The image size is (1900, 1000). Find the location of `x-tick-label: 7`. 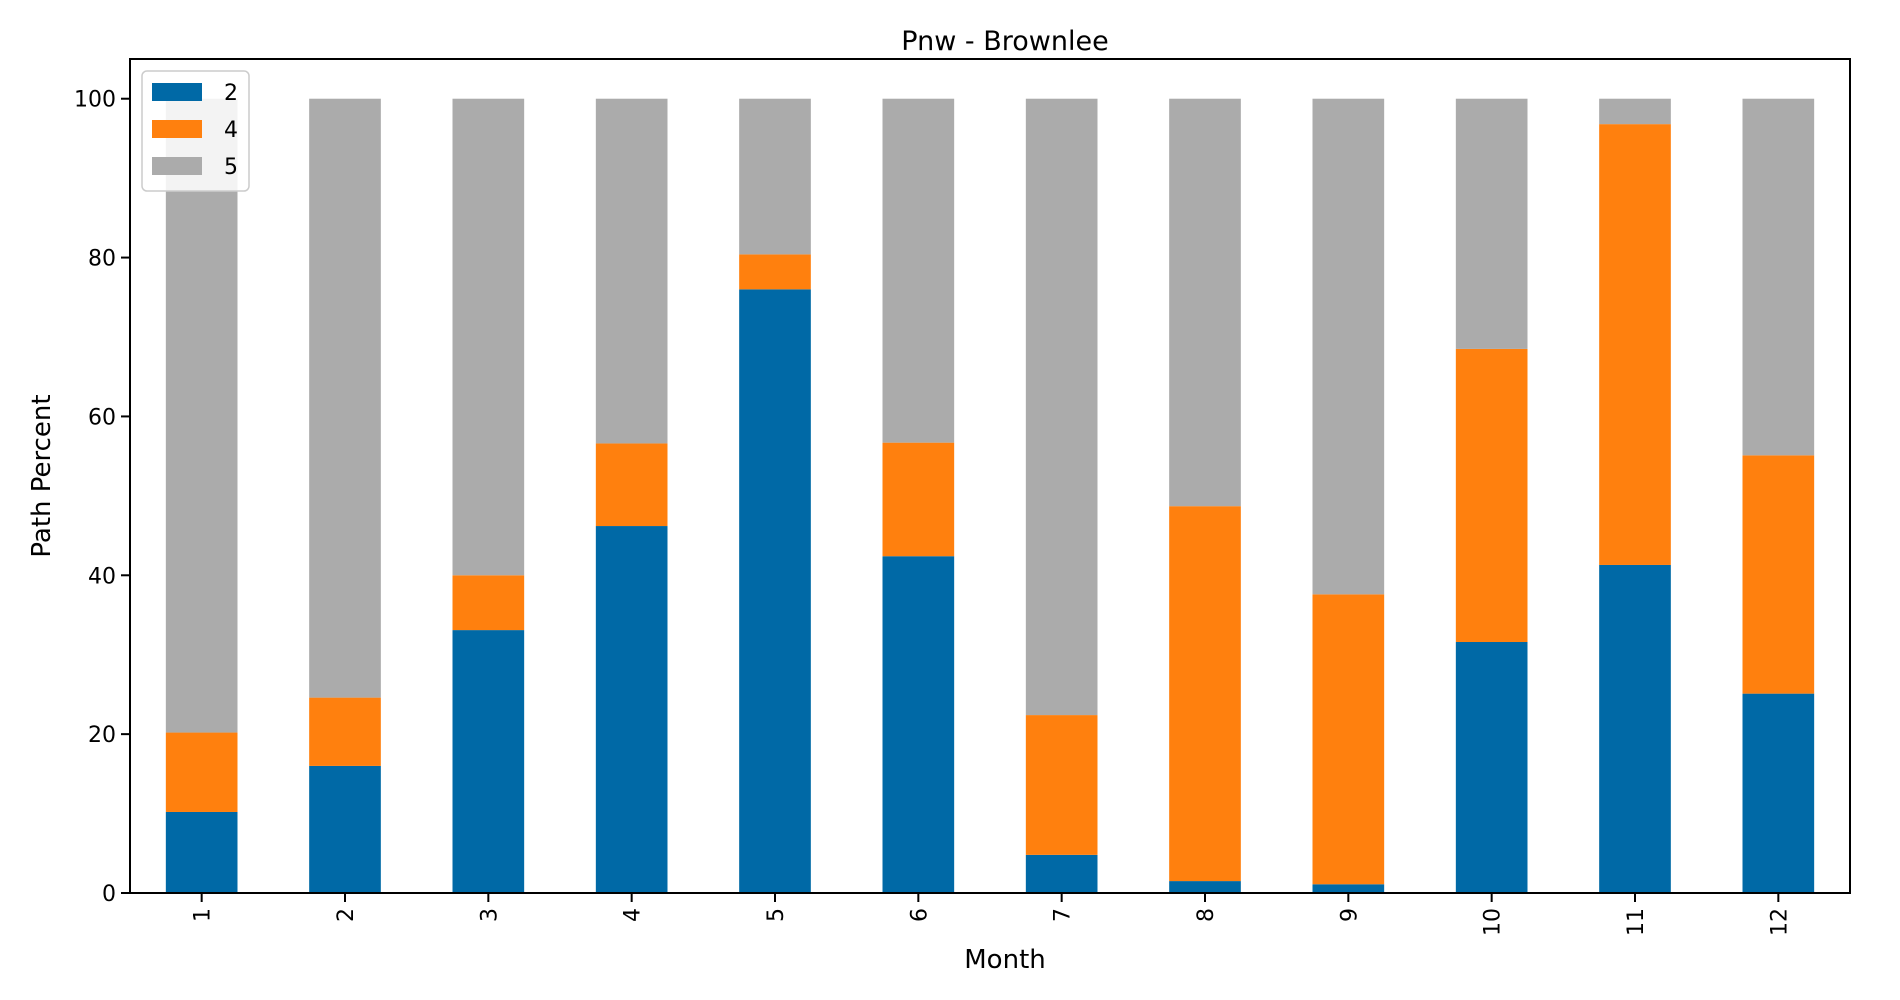

x-tick-label: 7 is located at coordinates (1063, 915).